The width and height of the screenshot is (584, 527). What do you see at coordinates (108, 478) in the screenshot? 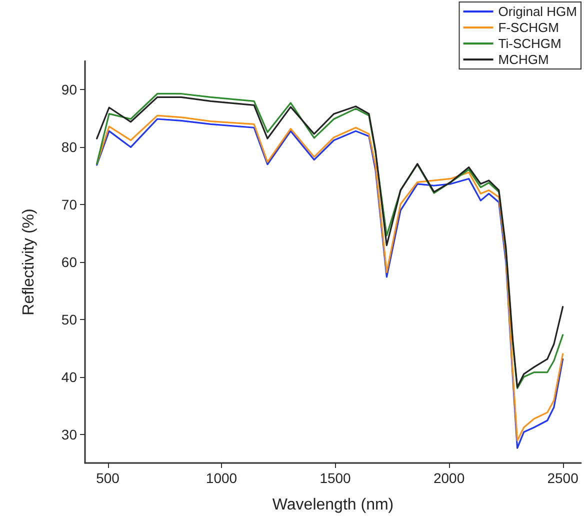
I see `x-tick-label: 500` at bounding box center [108, 478].